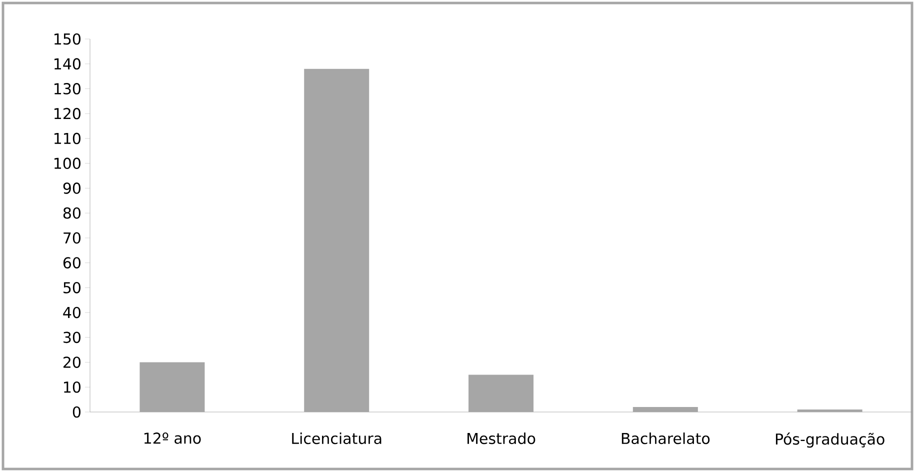  What do you see at coordinates (71, 188) in the screenshot?
I see `y-tick-label: 90` at bounding box center [71, 188].